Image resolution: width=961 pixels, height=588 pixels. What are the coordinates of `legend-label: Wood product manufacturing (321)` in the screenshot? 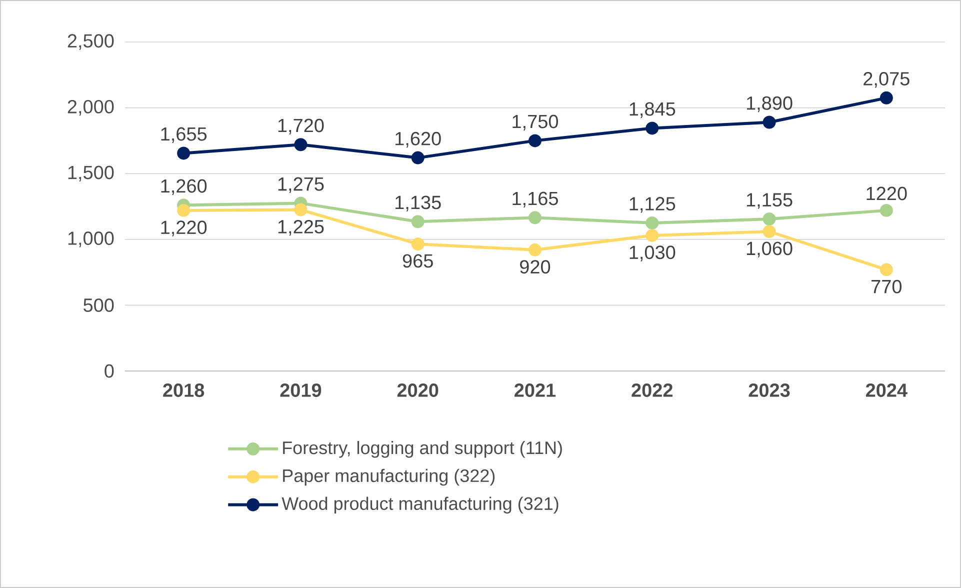 It's located at (420, 505).